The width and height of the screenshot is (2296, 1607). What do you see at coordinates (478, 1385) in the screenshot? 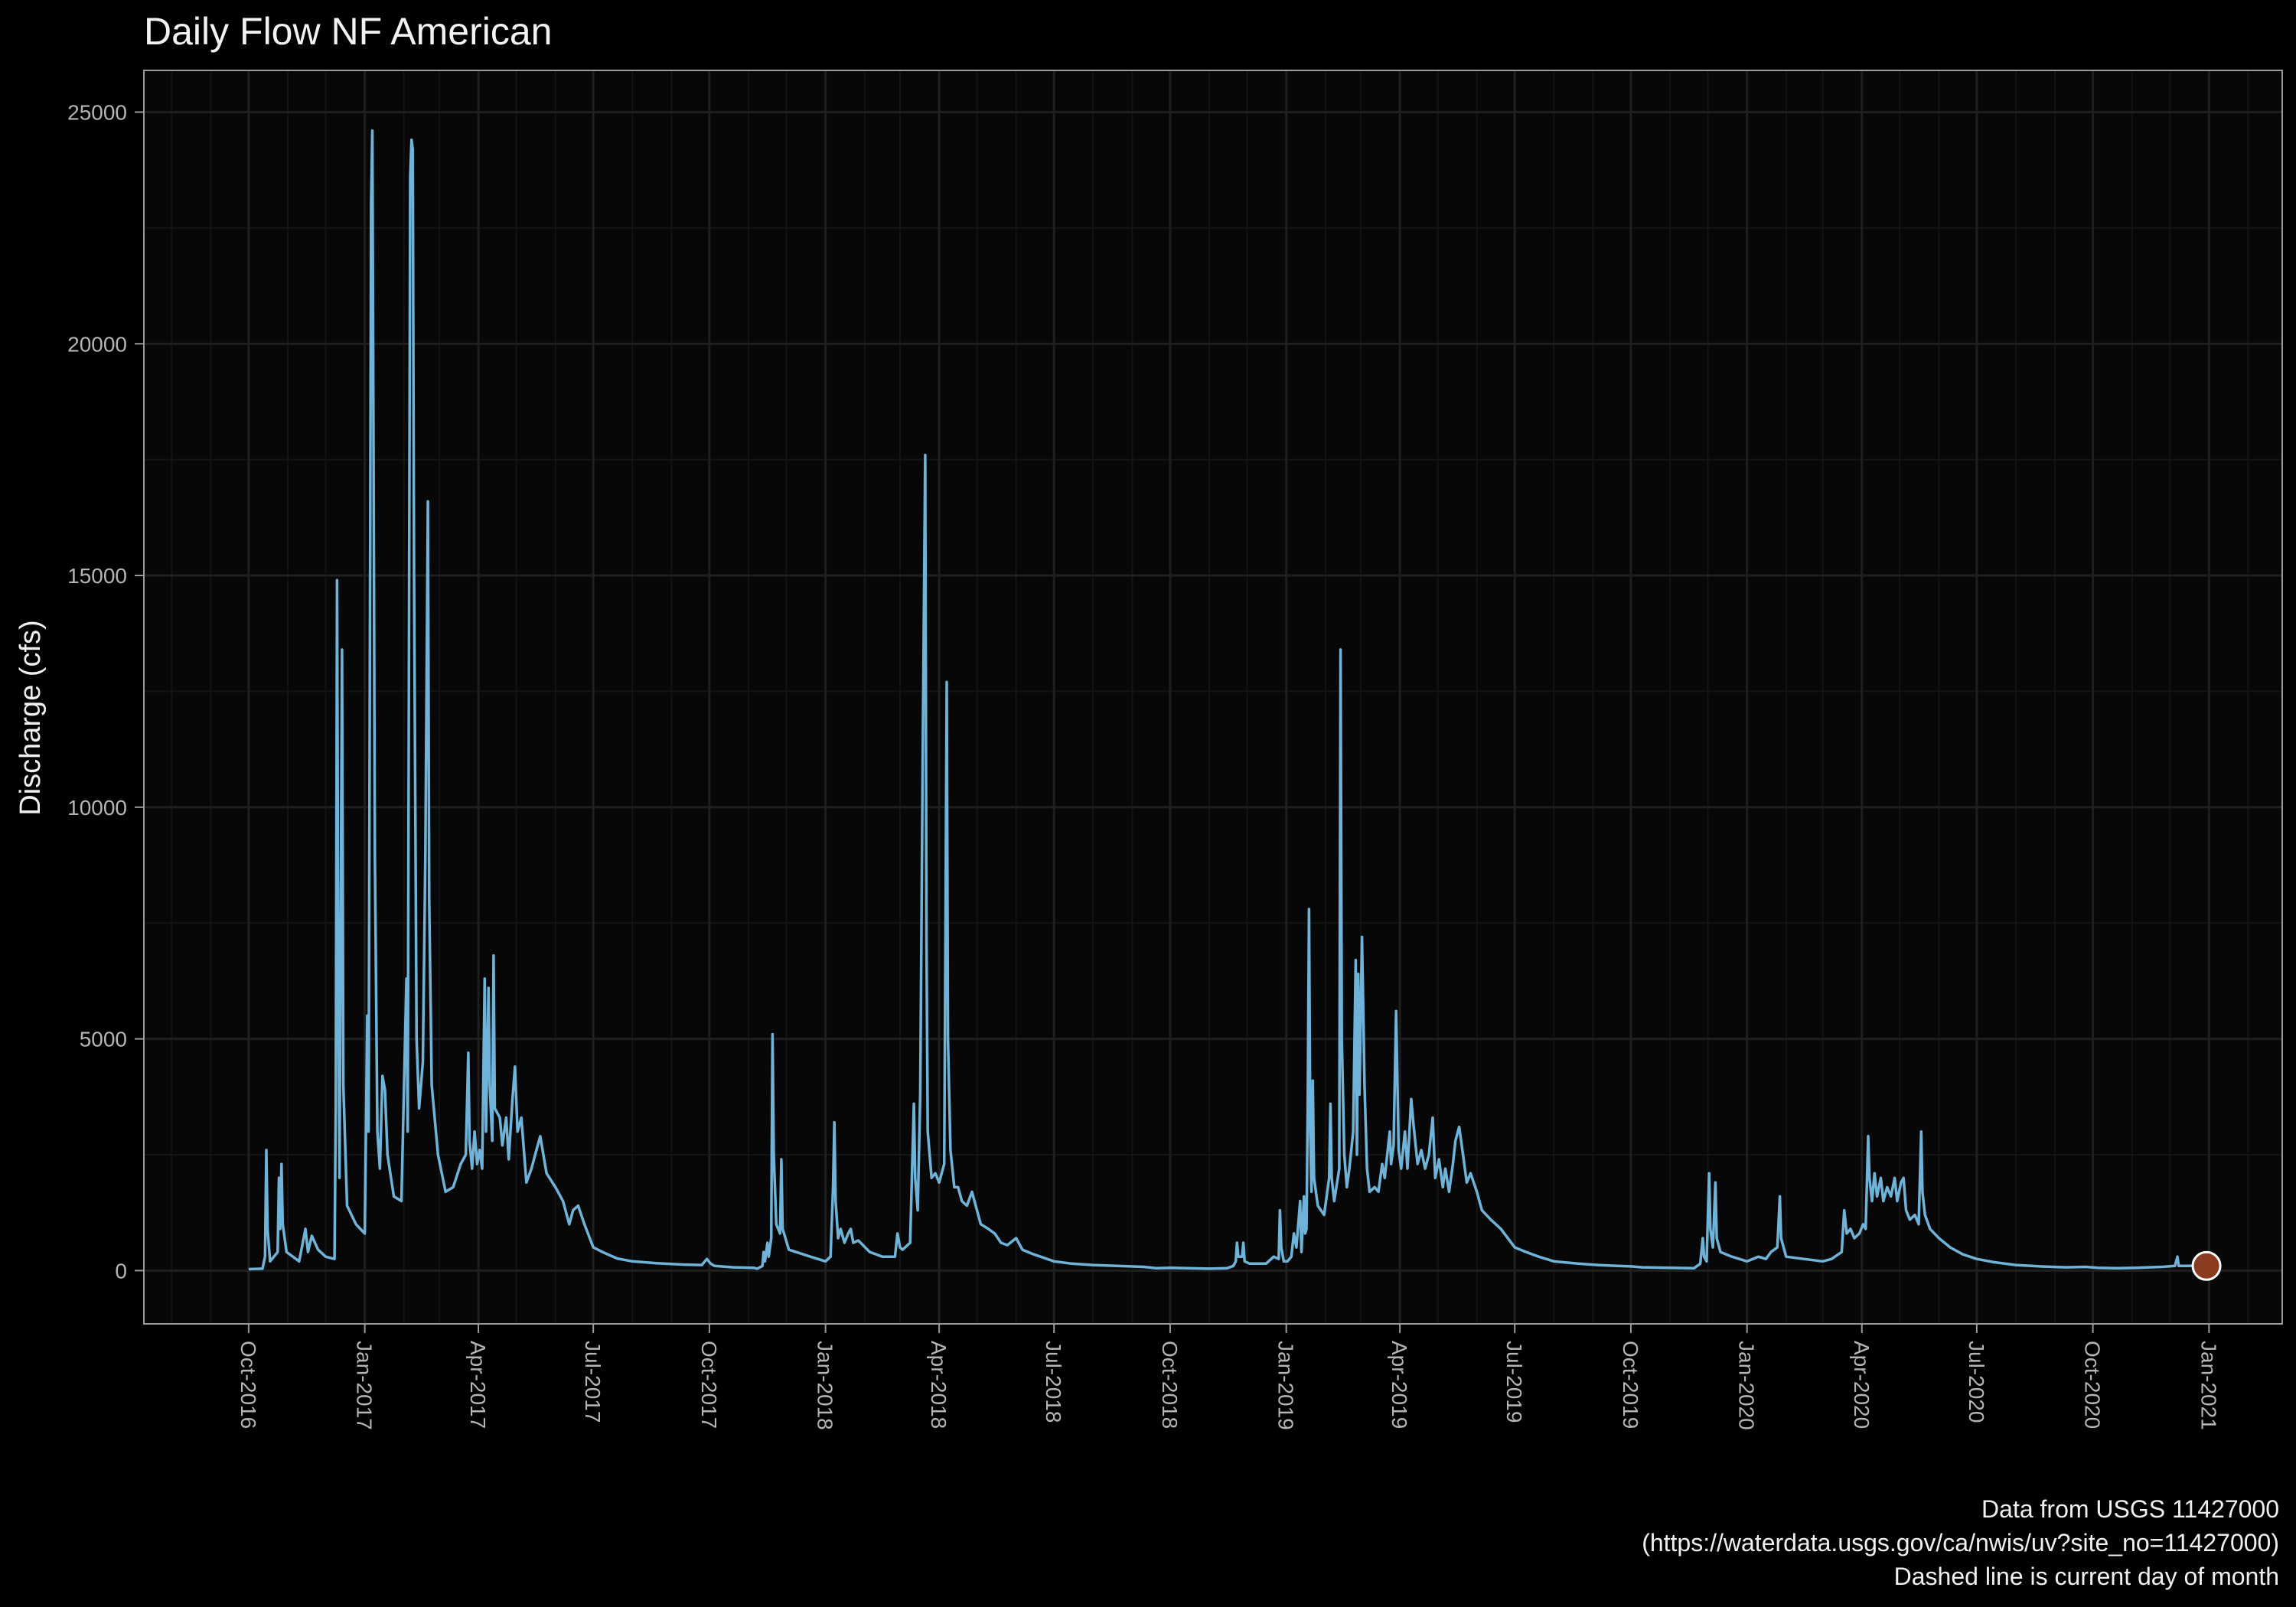
I see `x-tick-label: Apr-2017` at bounding box center [478, 1385].